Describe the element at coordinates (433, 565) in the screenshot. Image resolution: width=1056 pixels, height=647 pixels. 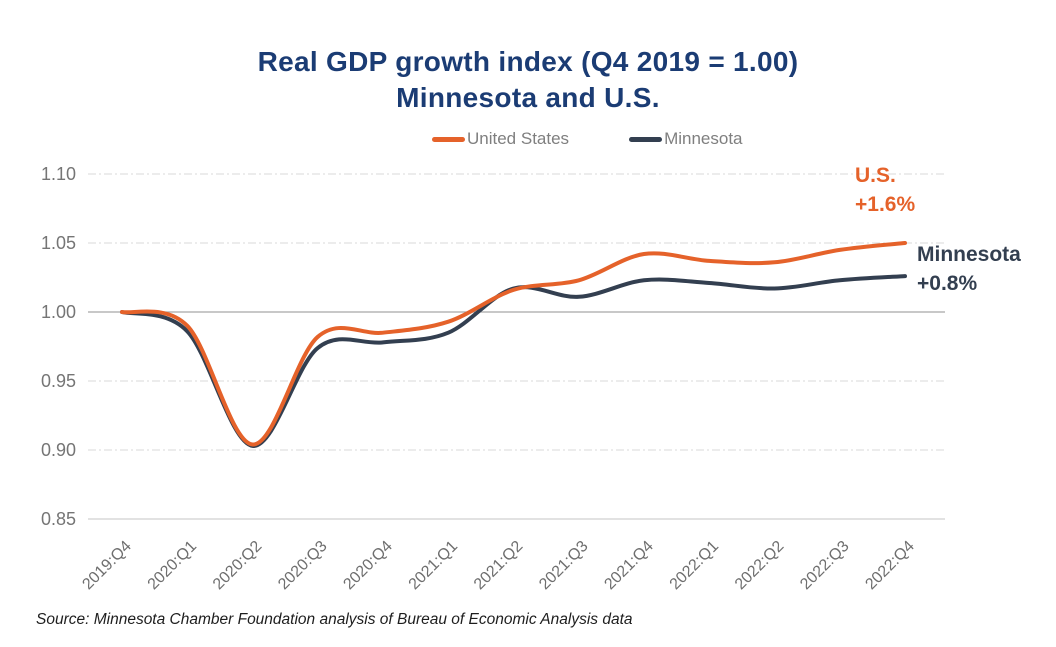
I see `x-tick-label-2021:Q1: 2021:Q1` at that location.